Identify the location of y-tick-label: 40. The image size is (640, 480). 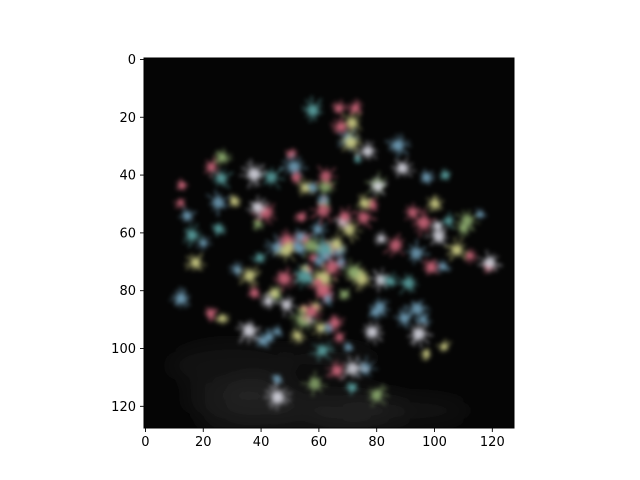
(127, 176).